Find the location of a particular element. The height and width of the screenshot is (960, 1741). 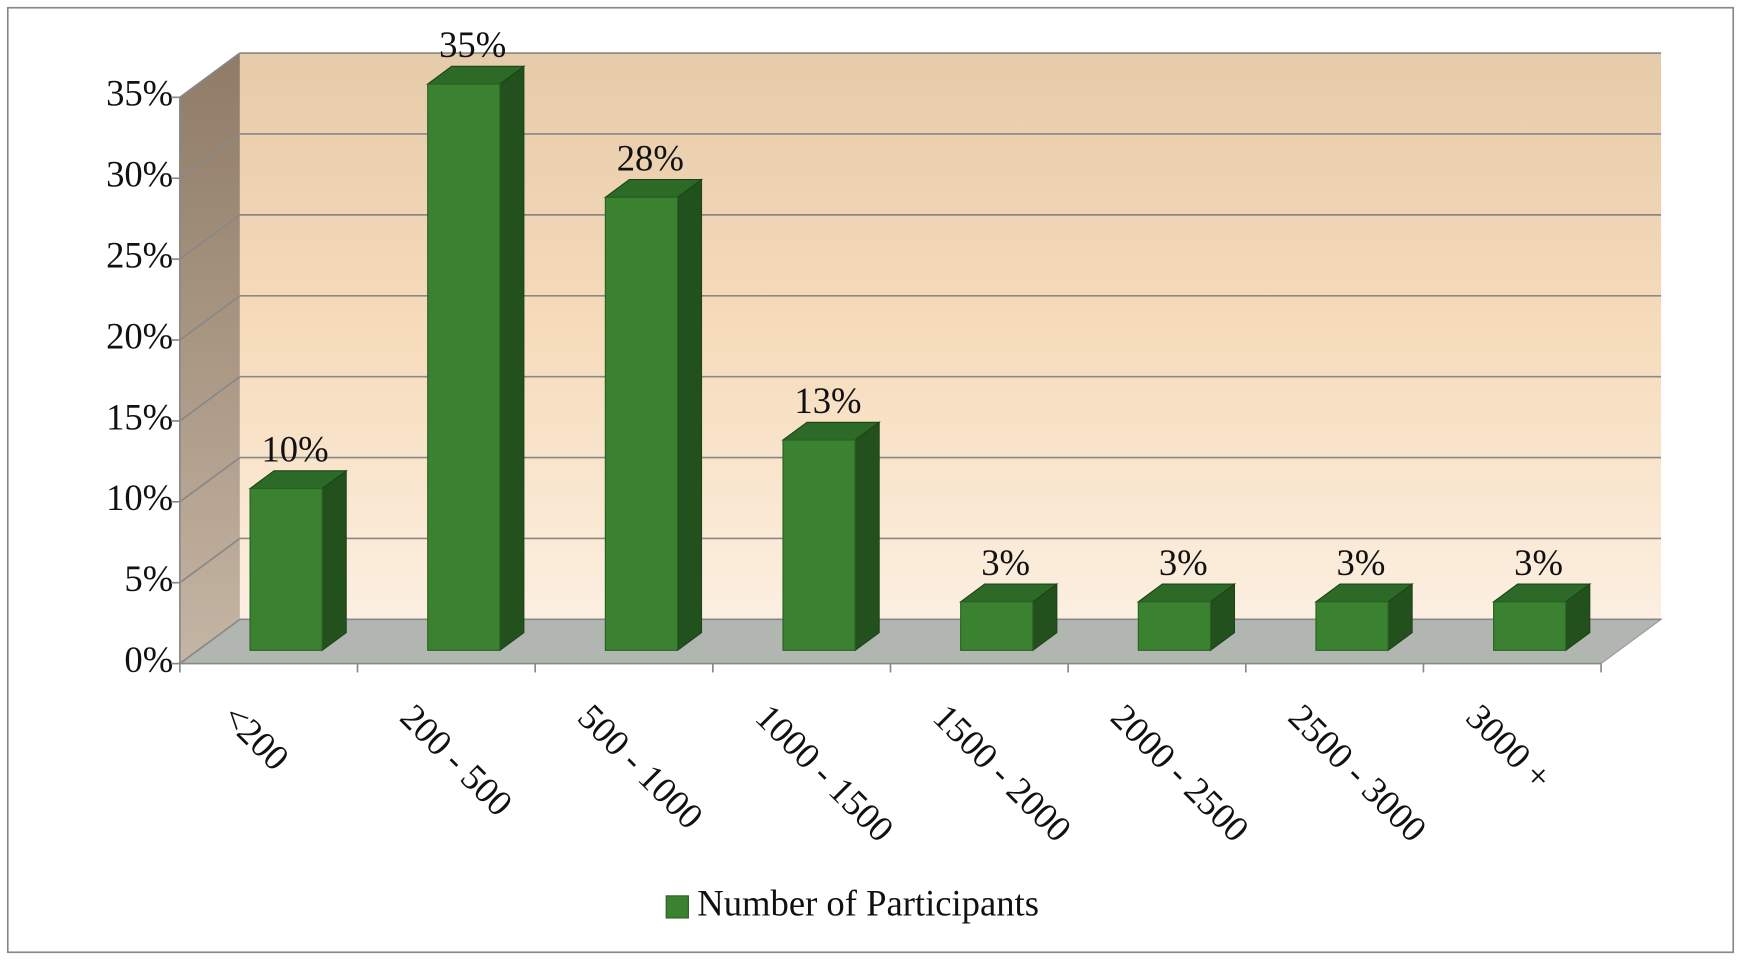

y-tick-label: 35% is located at coordinates (139, 93).